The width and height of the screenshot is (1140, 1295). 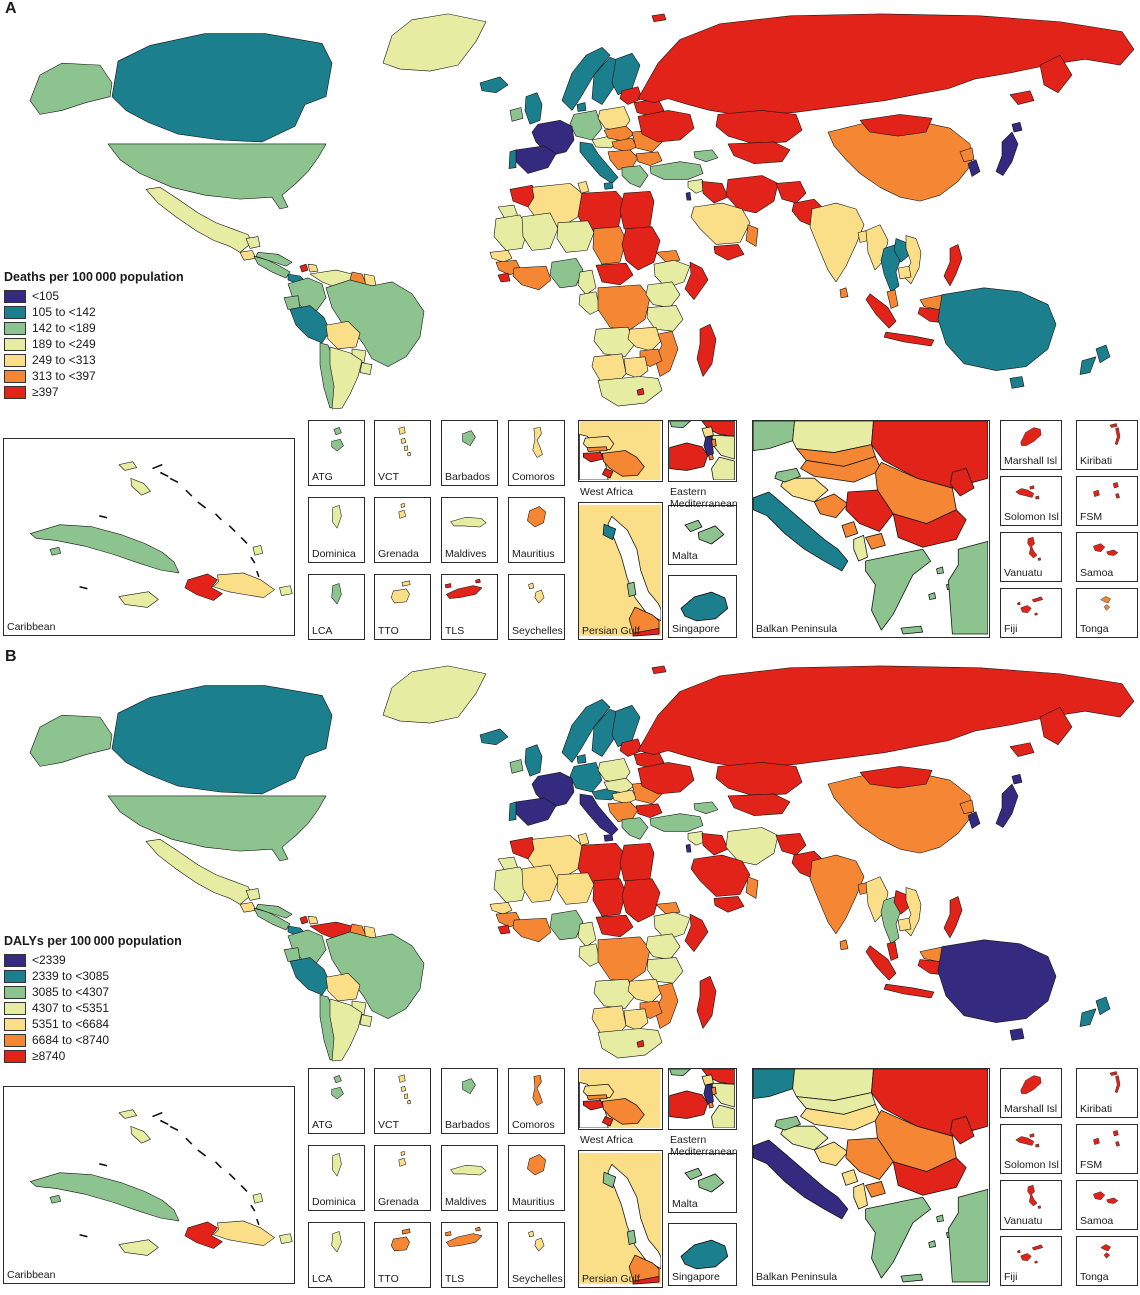 I want to click on legend-class: 5351 to <6684, so click(x=93, y=1024).